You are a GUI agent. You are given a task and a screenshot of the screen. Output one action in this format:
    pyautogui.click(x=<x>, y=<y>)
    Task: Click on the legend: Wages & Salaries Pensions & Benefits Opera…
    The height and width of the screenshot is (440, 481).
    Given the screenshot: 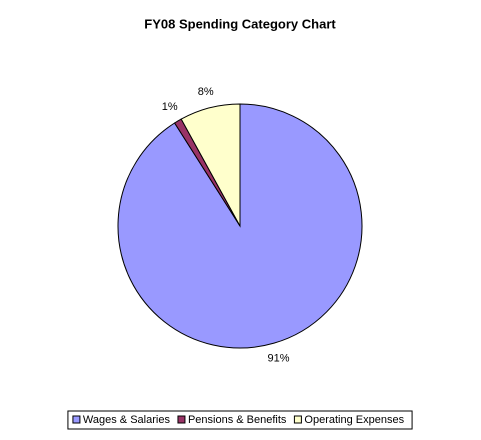 What is the action you would take?
    pyautogui.click(x=240, y=420)
    